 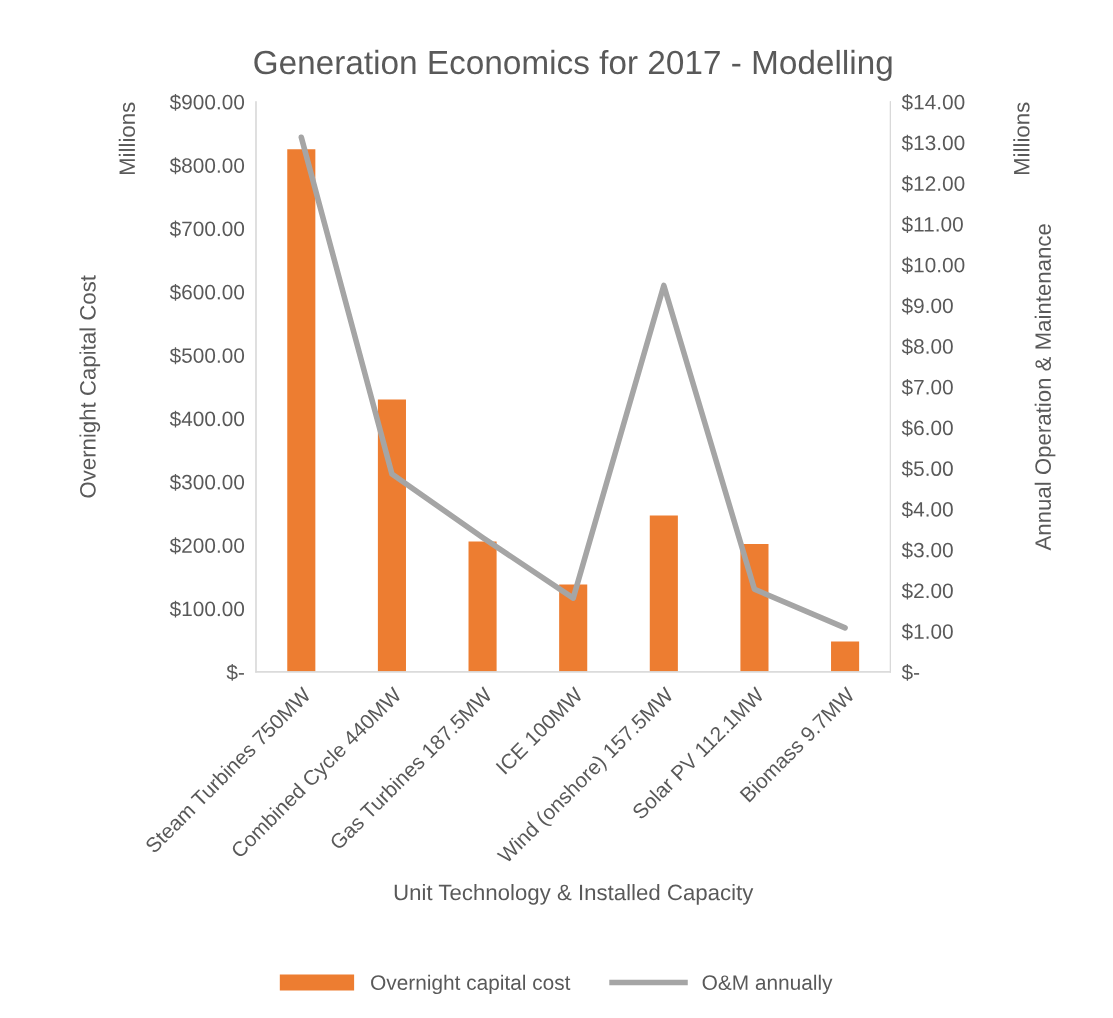 I want to click on y2-tick-label: $3.00, so click(x=927, y=550).